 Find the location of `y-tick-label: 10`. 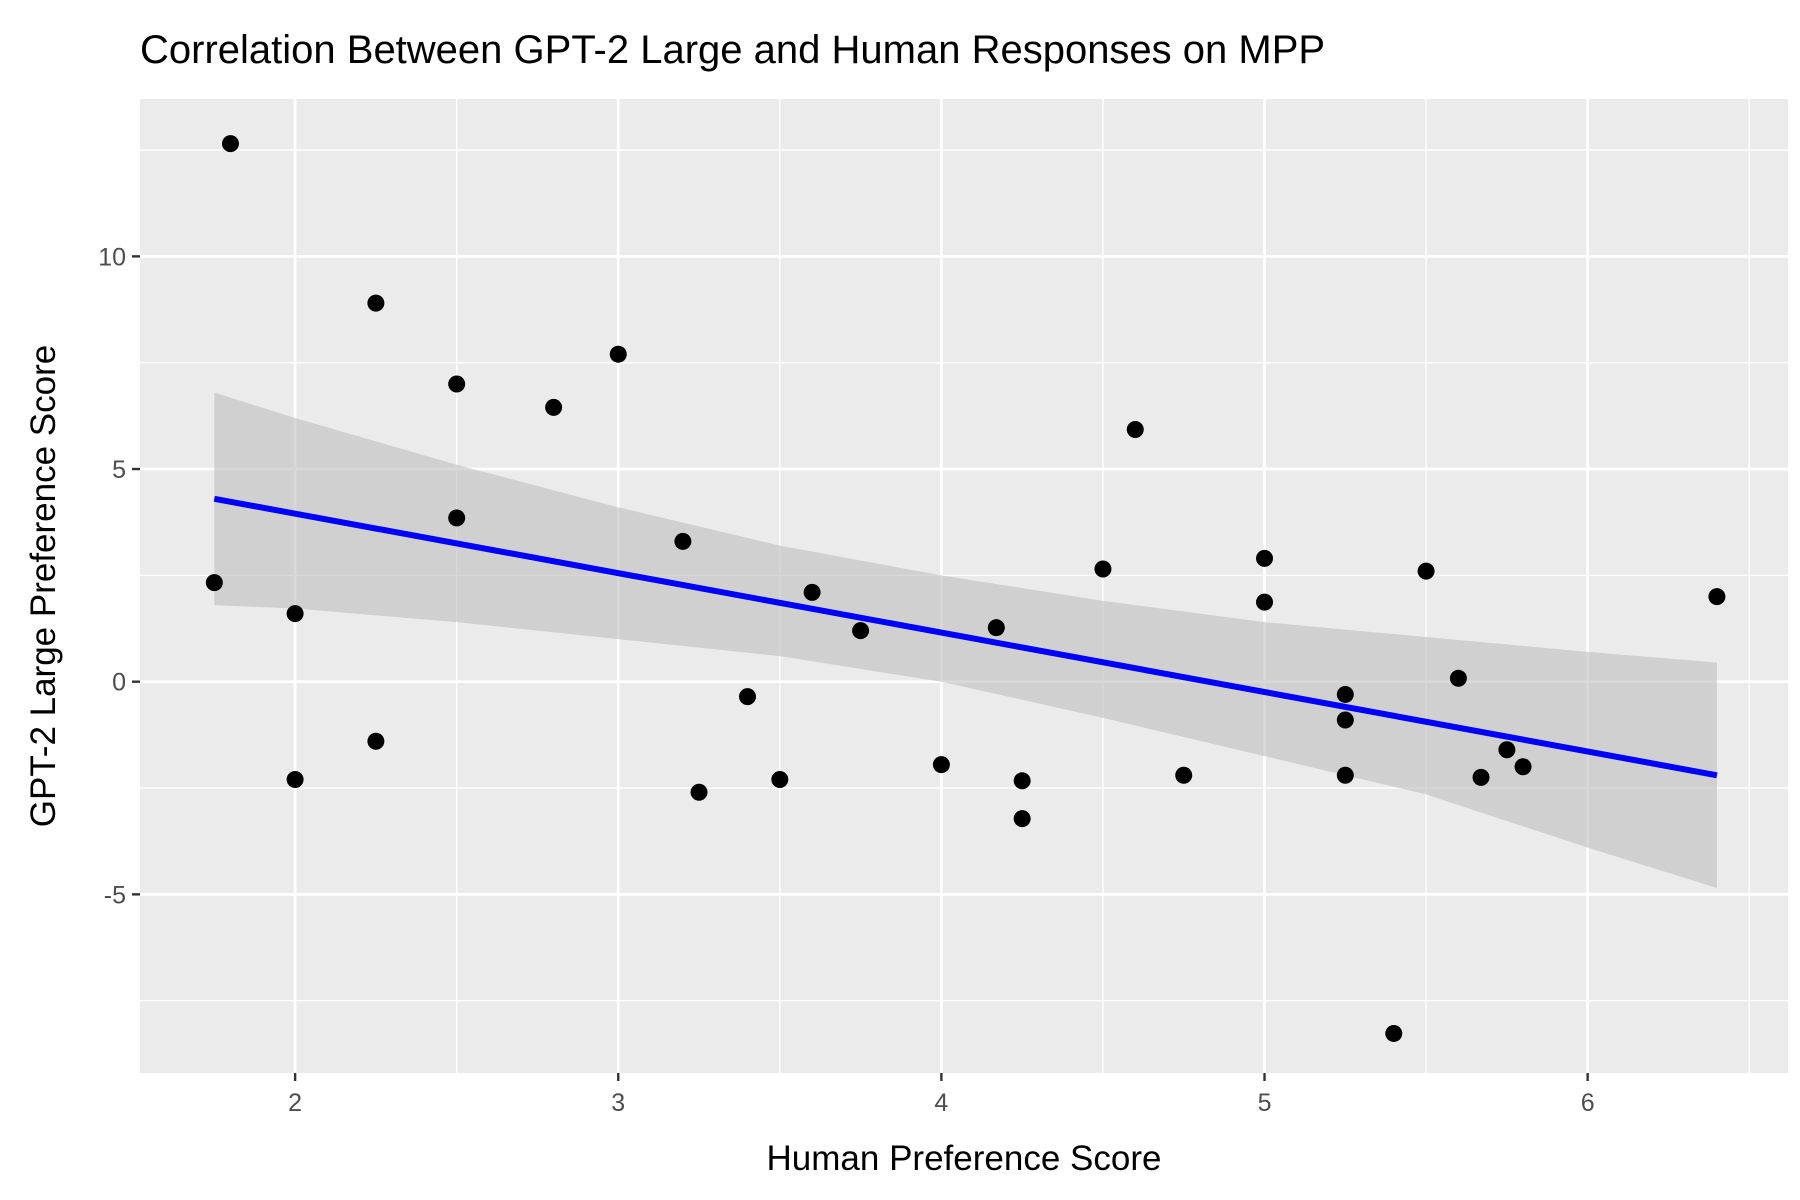

y-tick-label: 10 is located at coordinates (112, 257).